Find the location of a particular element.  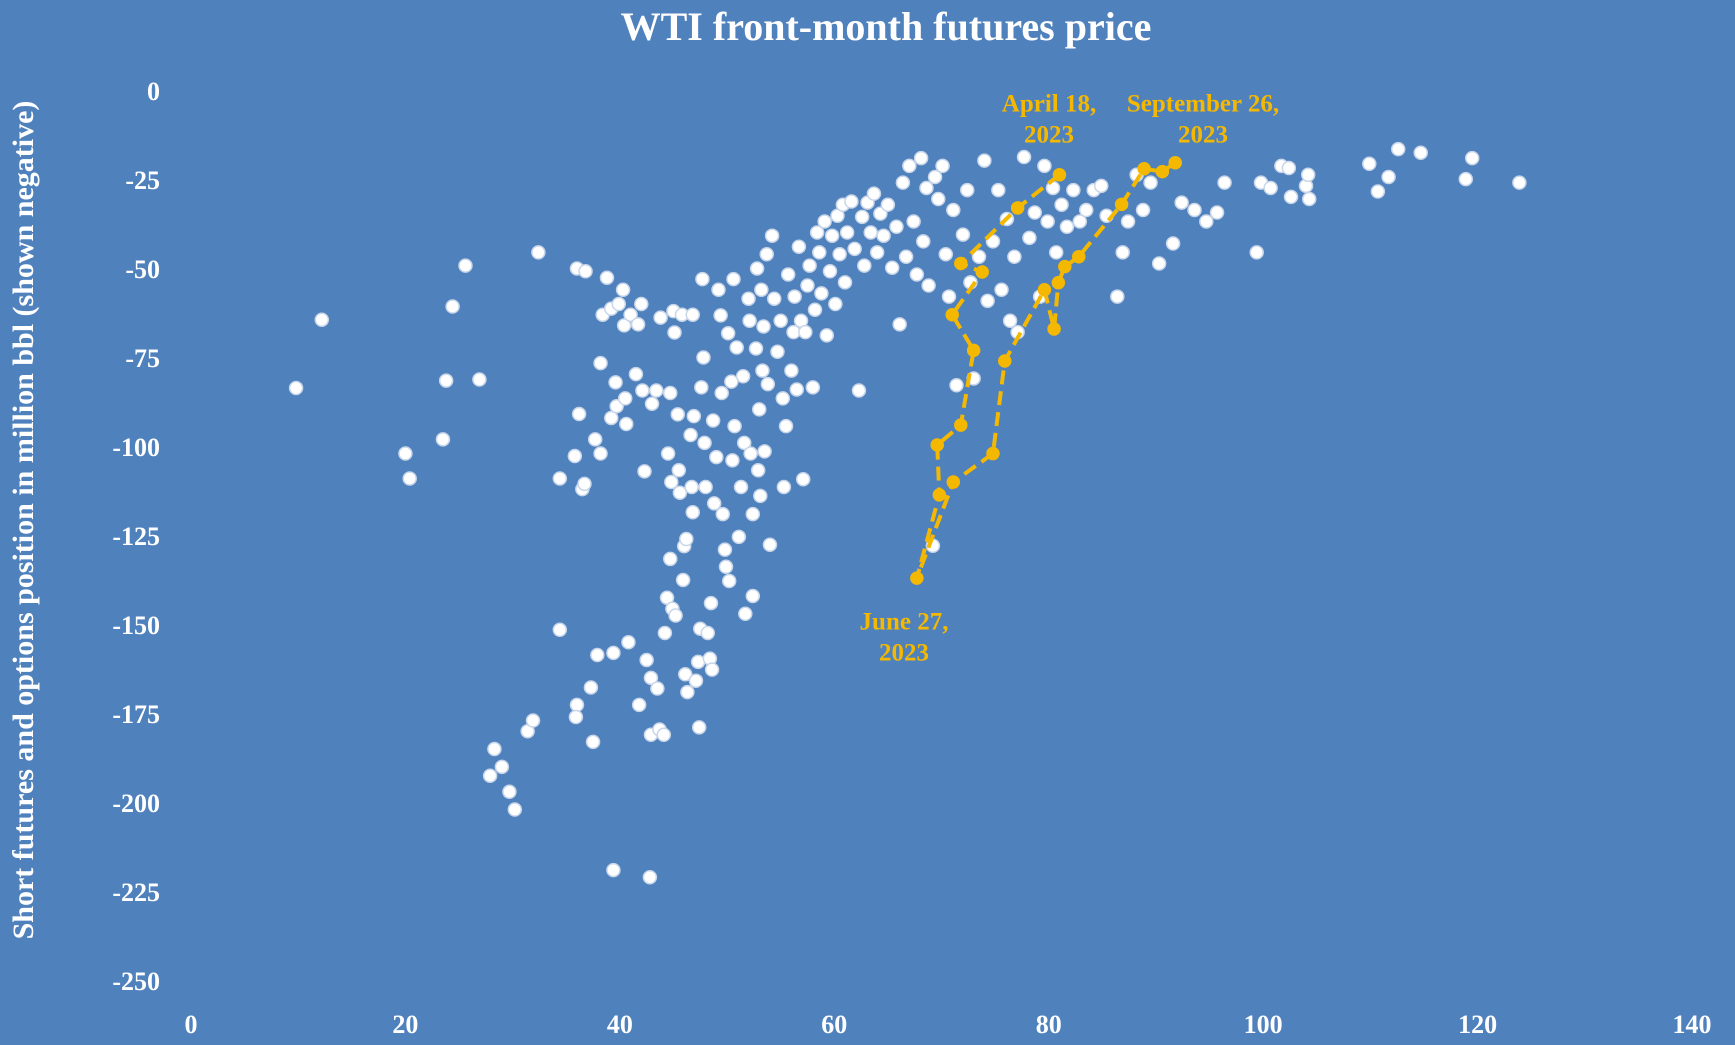

y-tick-label: -125 is located at coordinates (136, 536).